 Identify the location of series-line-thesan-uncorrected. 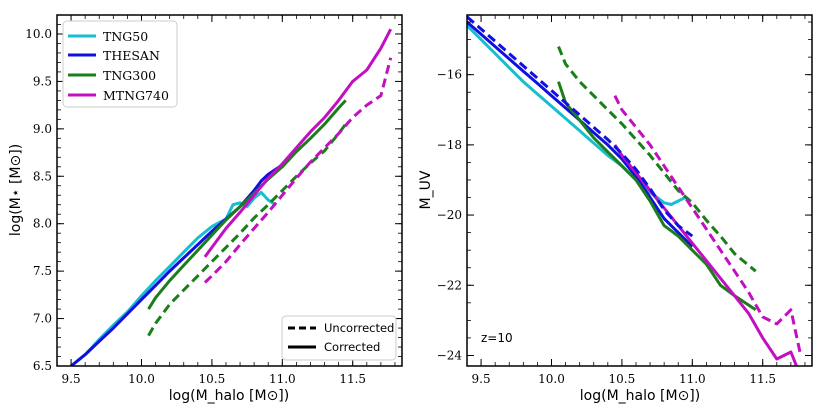
(580, 126).